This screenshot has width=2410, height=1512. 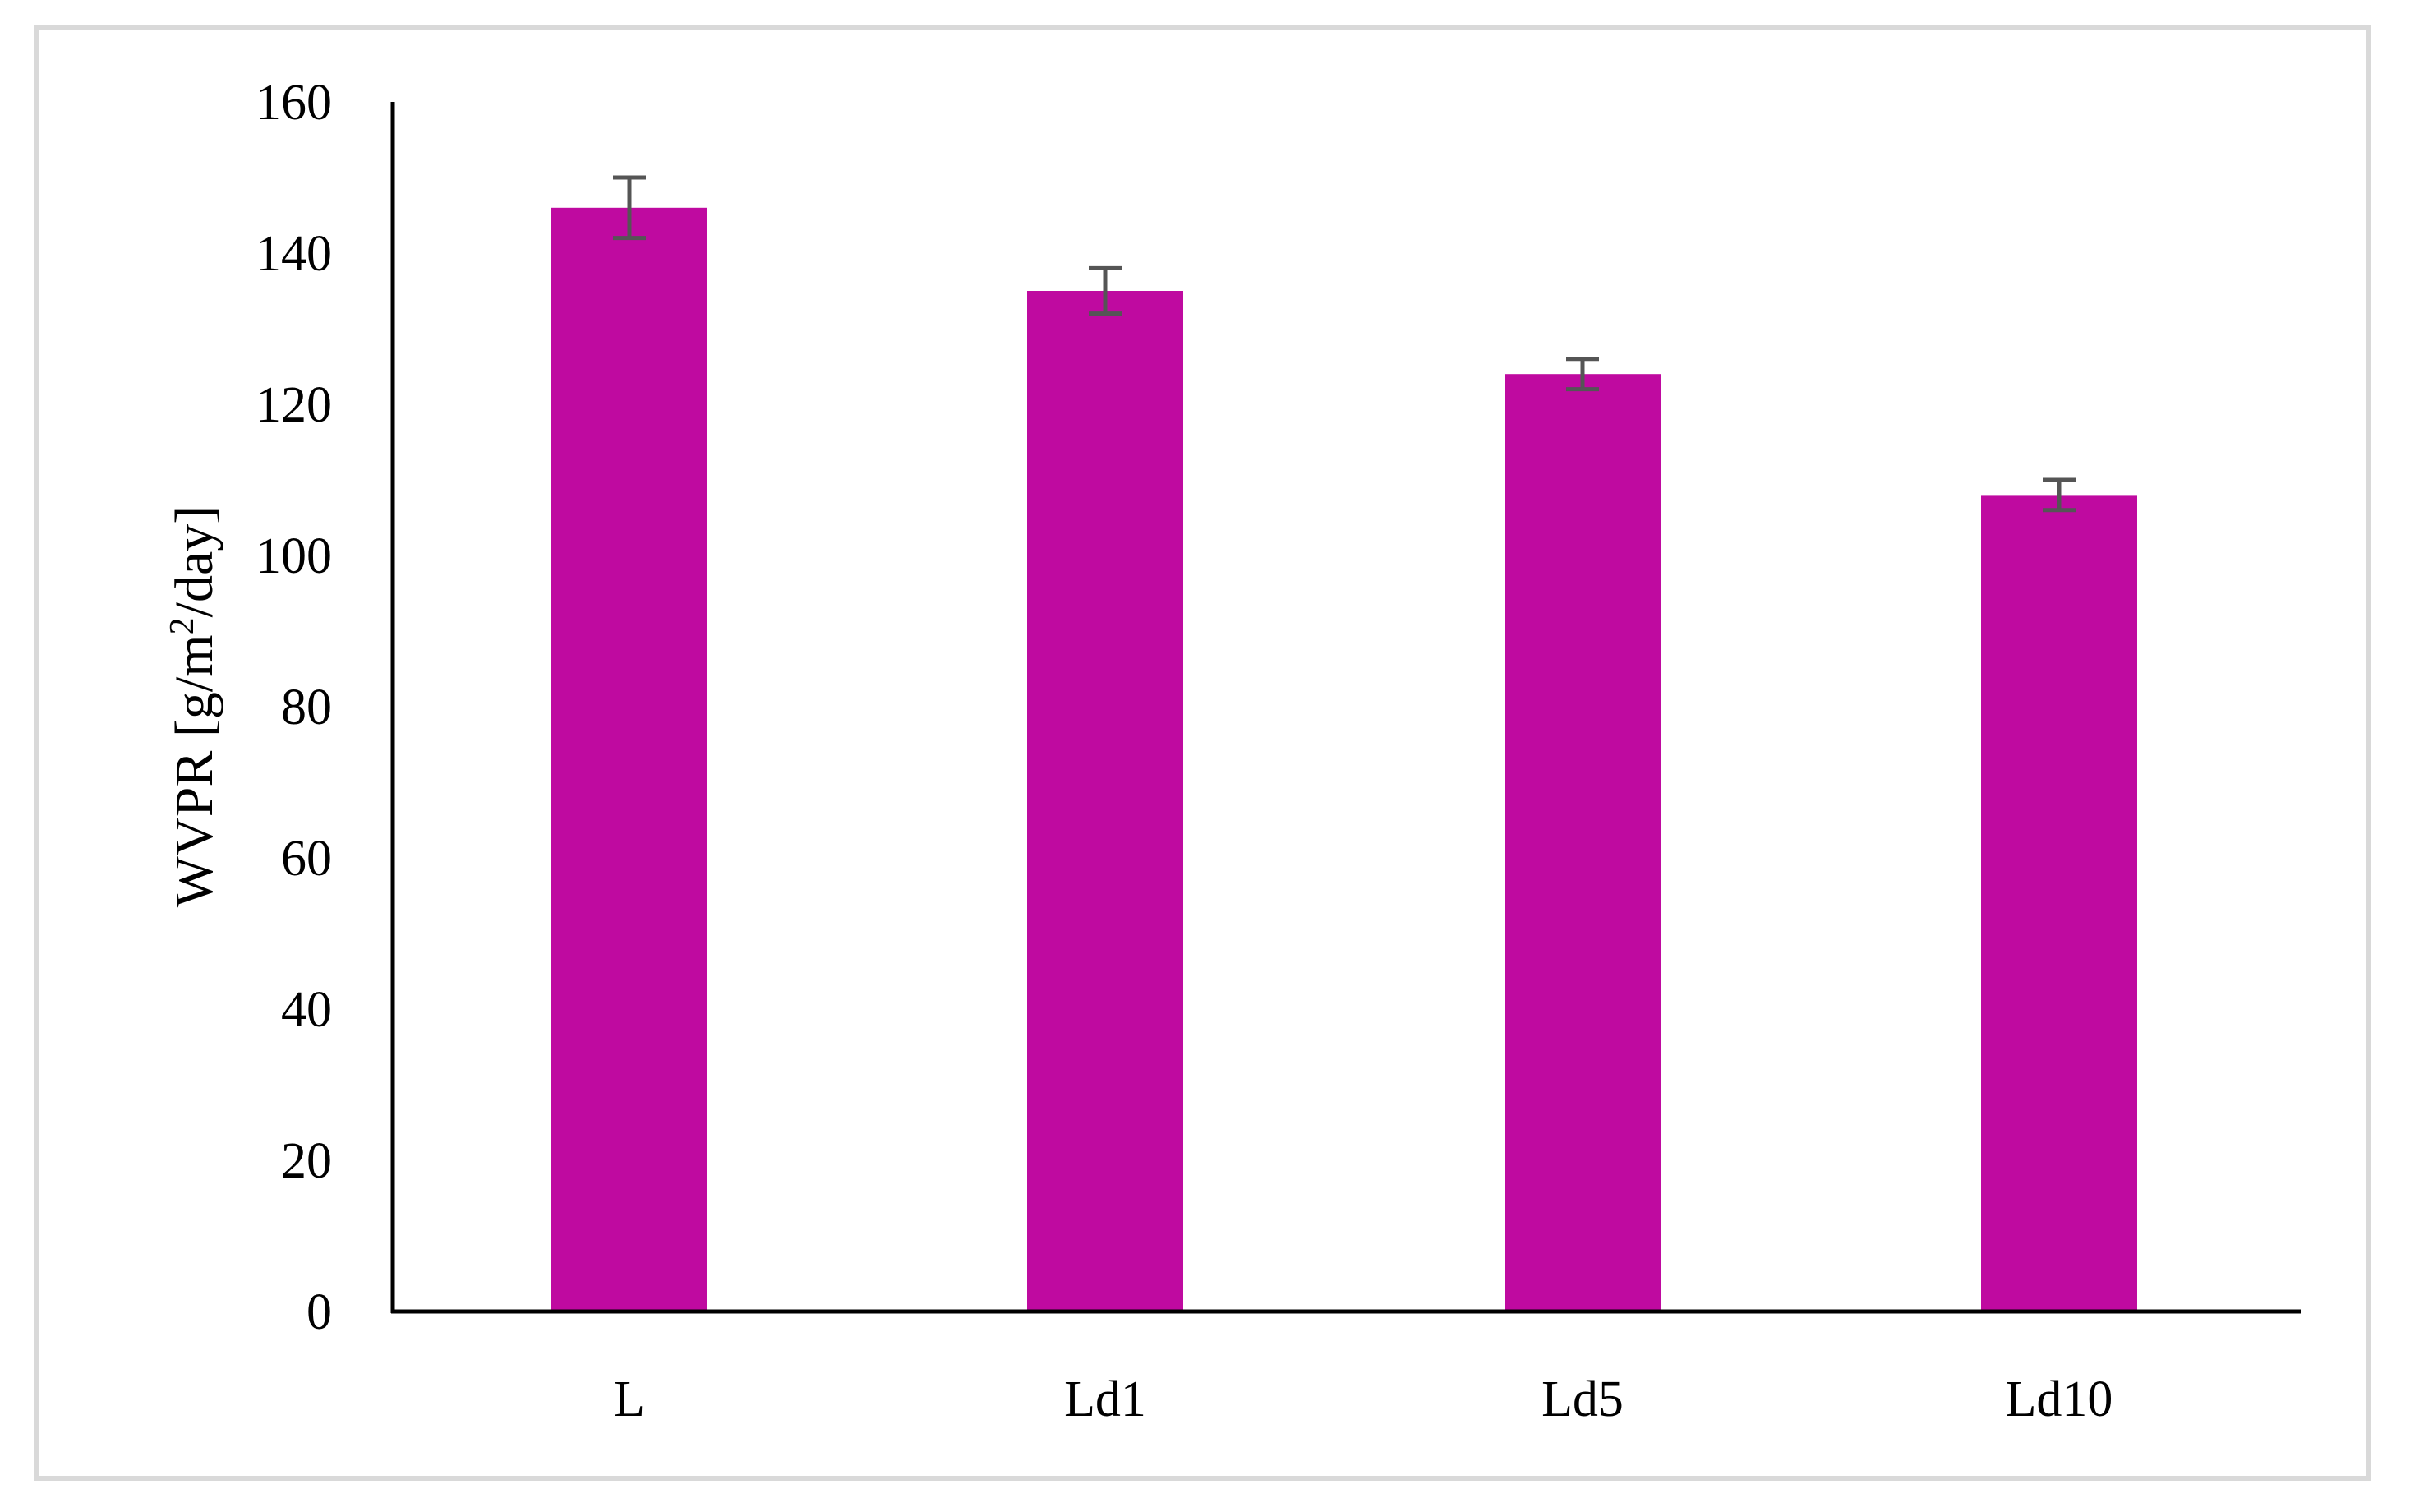 I want to click on y-tick-label: 80, so click(x=306, y=708).